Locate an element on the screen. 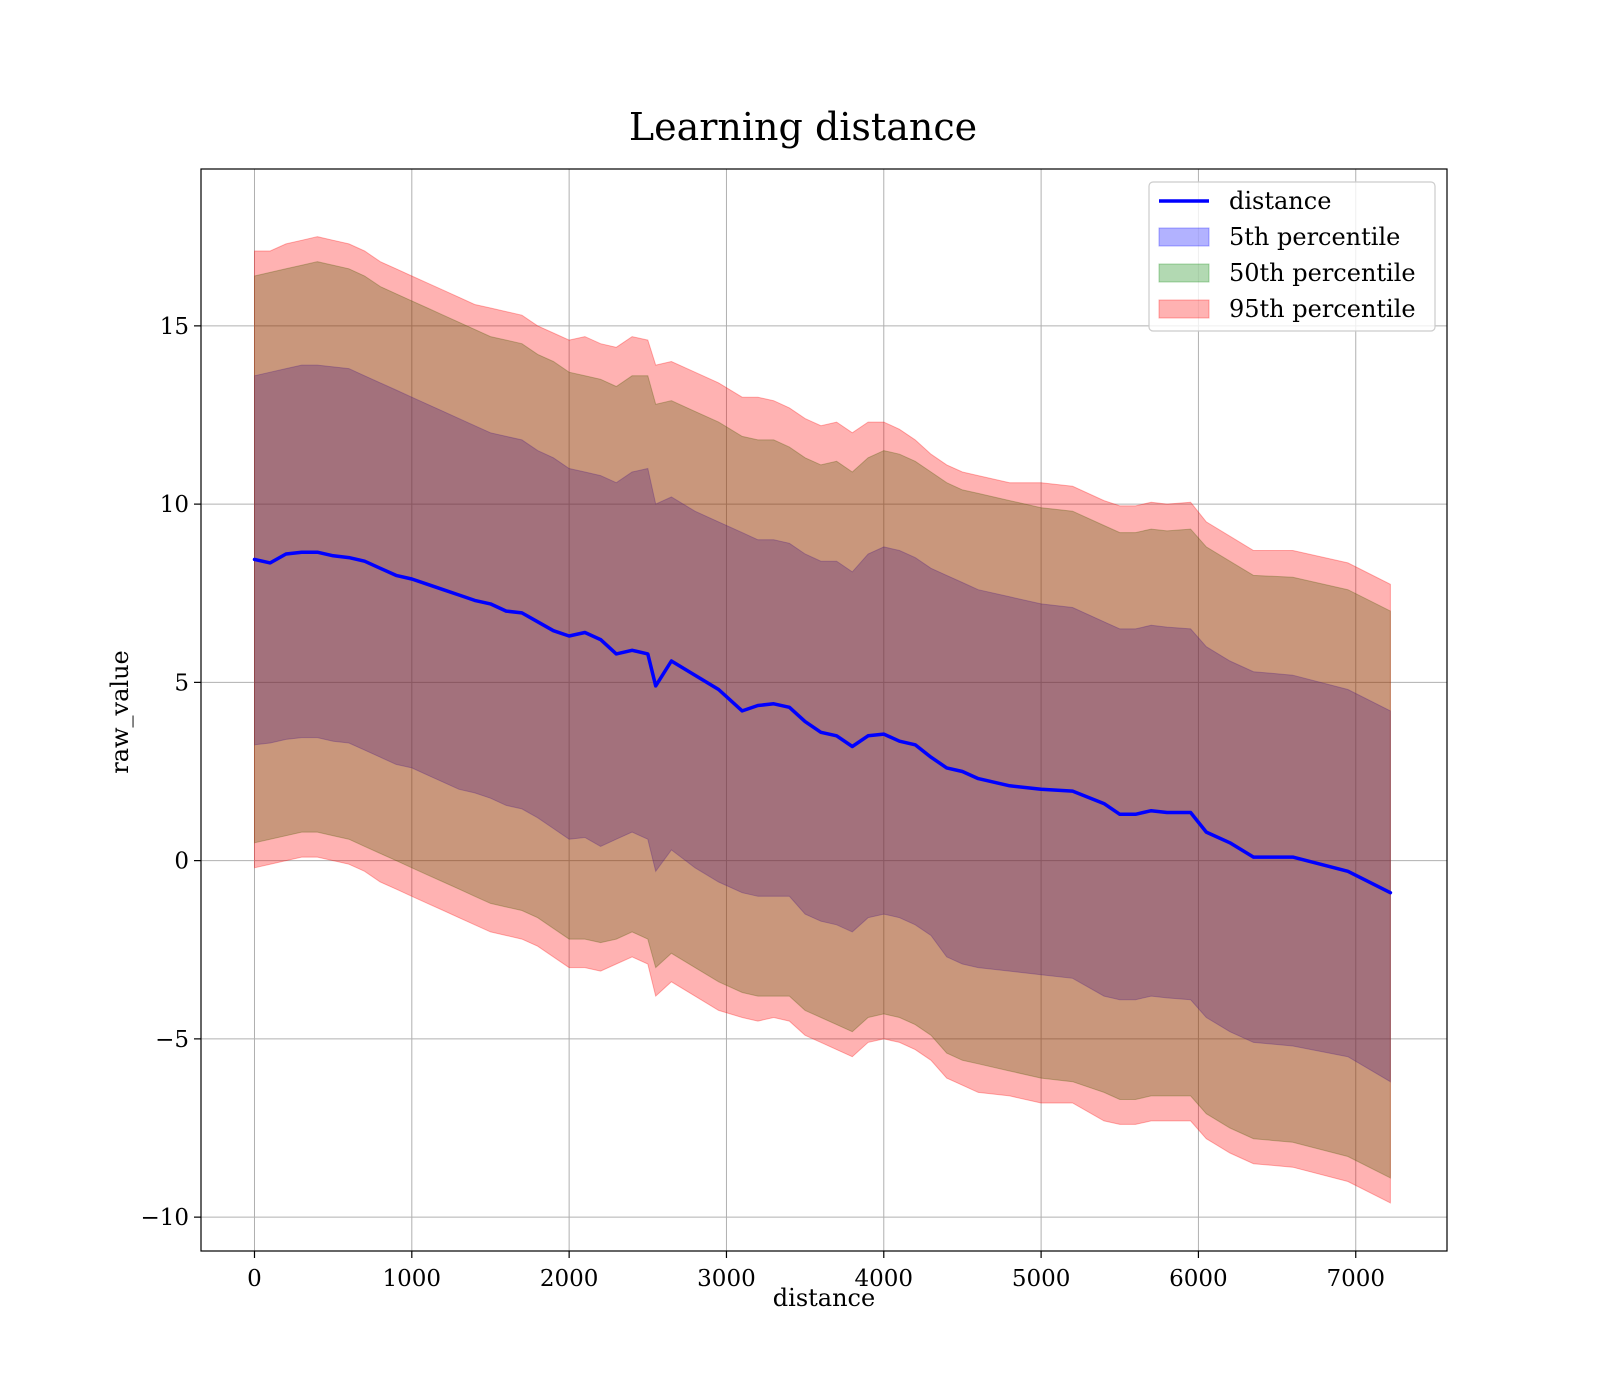 The image size is (1600, 1400). y-tick-label: 5 is located at coordinates (181, 683).